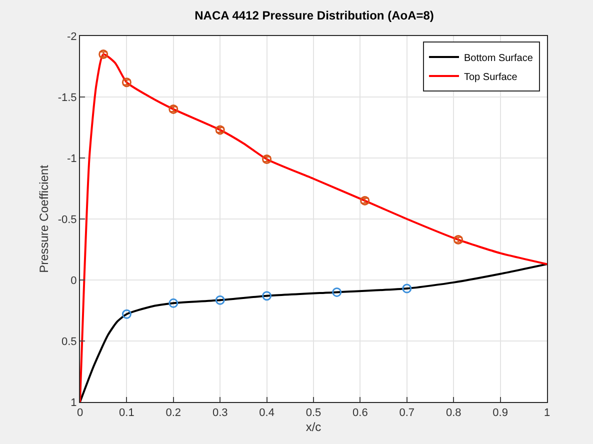 The width and height of the screenshot is (593, 444). What do you see at coordinates (73, 280) in the screenshot?
I see `y-tick-label: 0` at bounding box center [73, 280].